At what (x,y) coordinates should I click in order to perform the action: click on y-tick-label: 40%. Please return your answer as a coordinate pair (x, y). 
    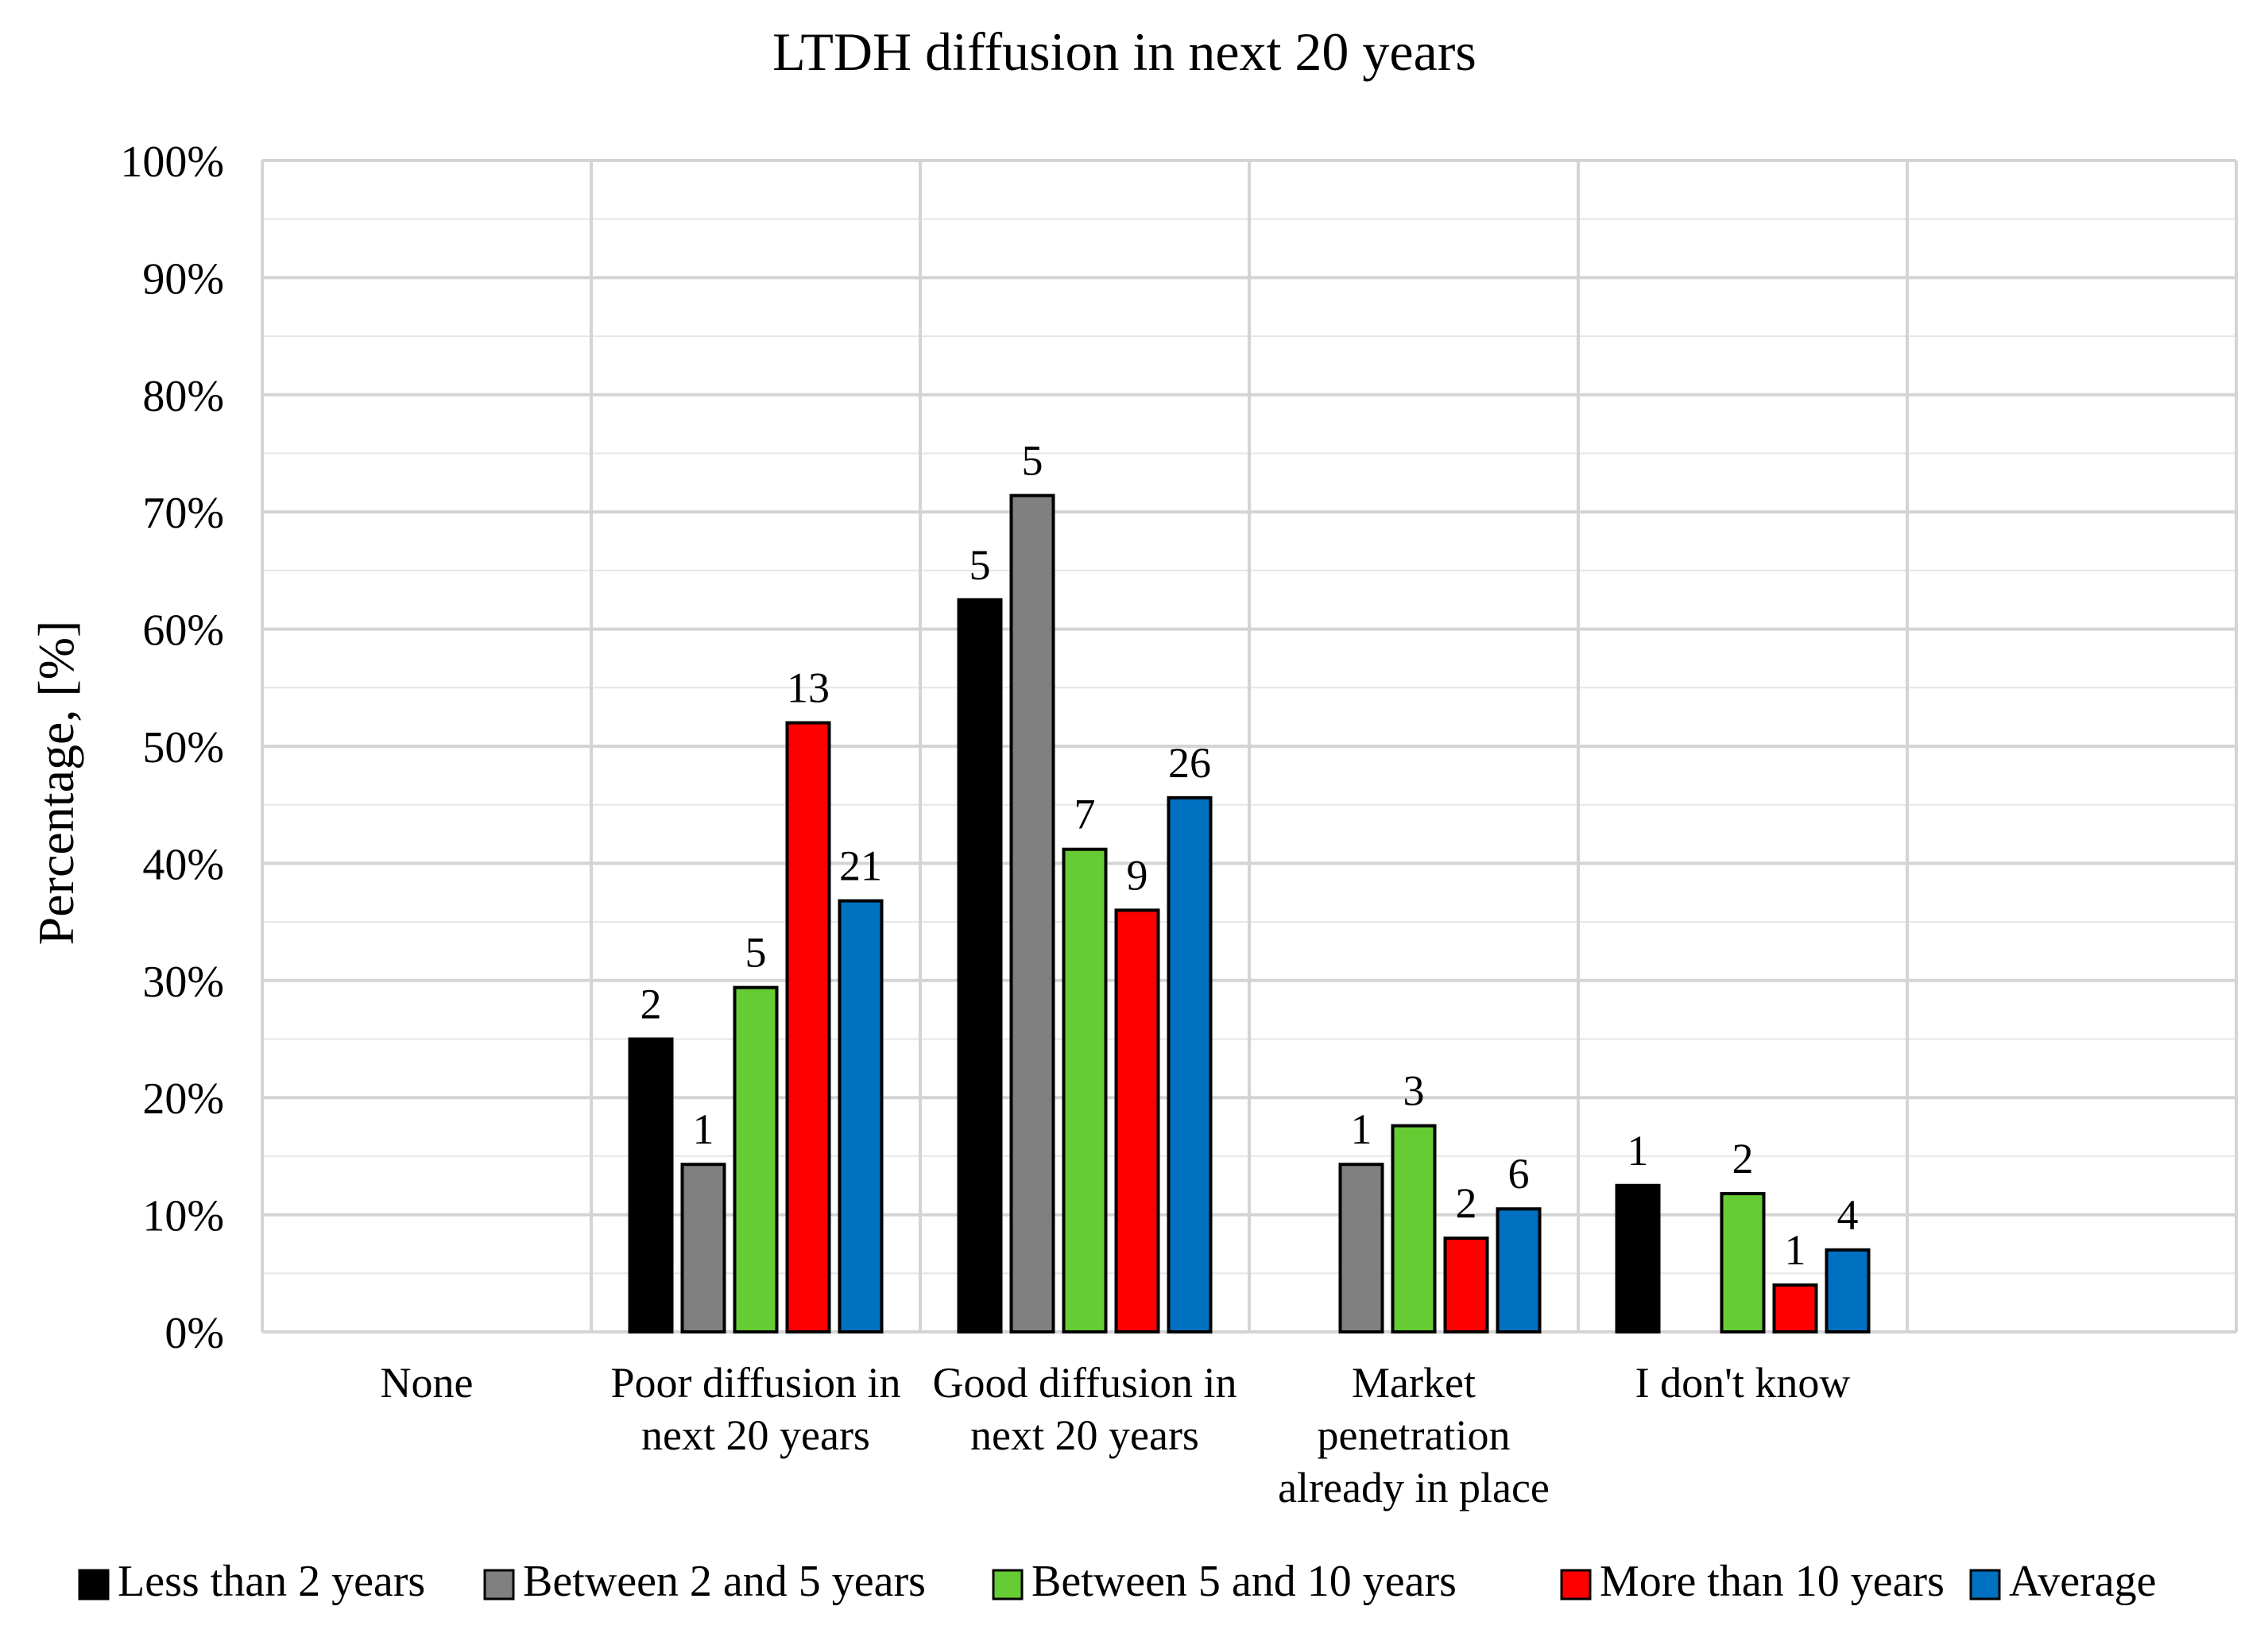
    Looking at the image, I should click on (183, 864).